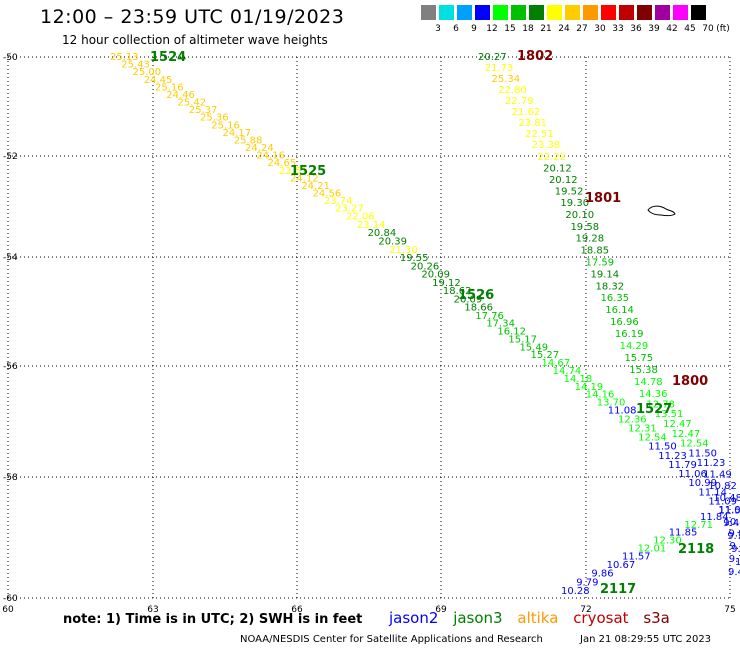 The image size is (740, 650). What do you see at coordinates (656, 618) in the screenshot?
I see `sat-s3a: s3a` at bounding box center [656, 618].